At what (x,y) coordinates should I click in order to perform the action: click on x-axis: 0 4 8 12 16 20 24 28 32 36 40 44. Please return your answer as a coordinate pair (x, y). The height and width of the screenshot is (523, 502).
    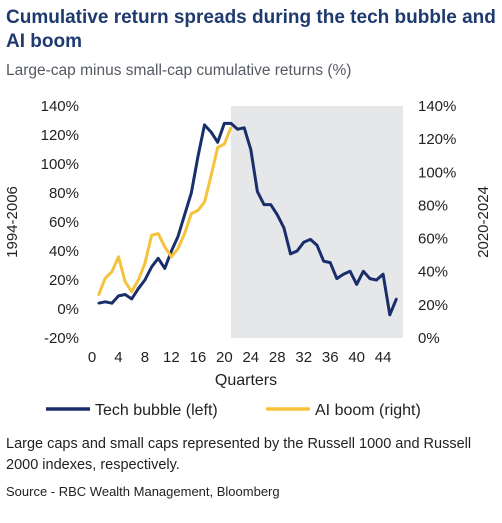
    Looking at the image, I should click on (240, 357).